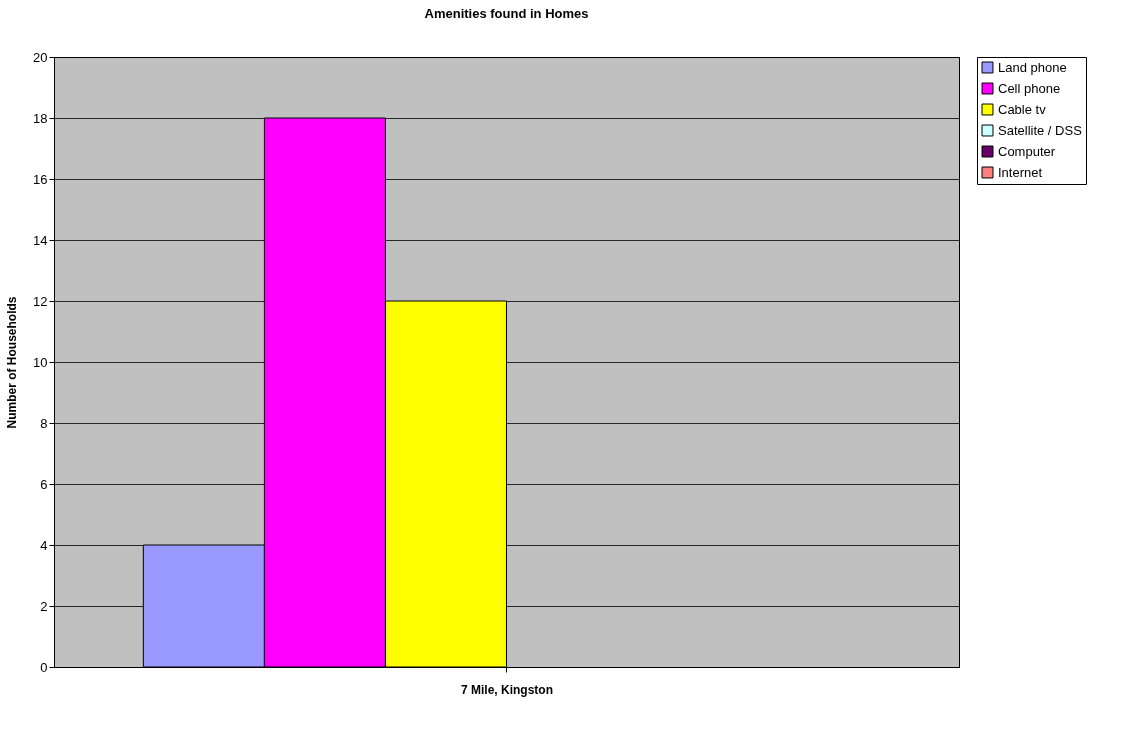 The width and height of the screenshot is (1122, 742). Describe the element at coordinates (40, 179) in the screenshot. I see `y-tick-label: 16` at that location.